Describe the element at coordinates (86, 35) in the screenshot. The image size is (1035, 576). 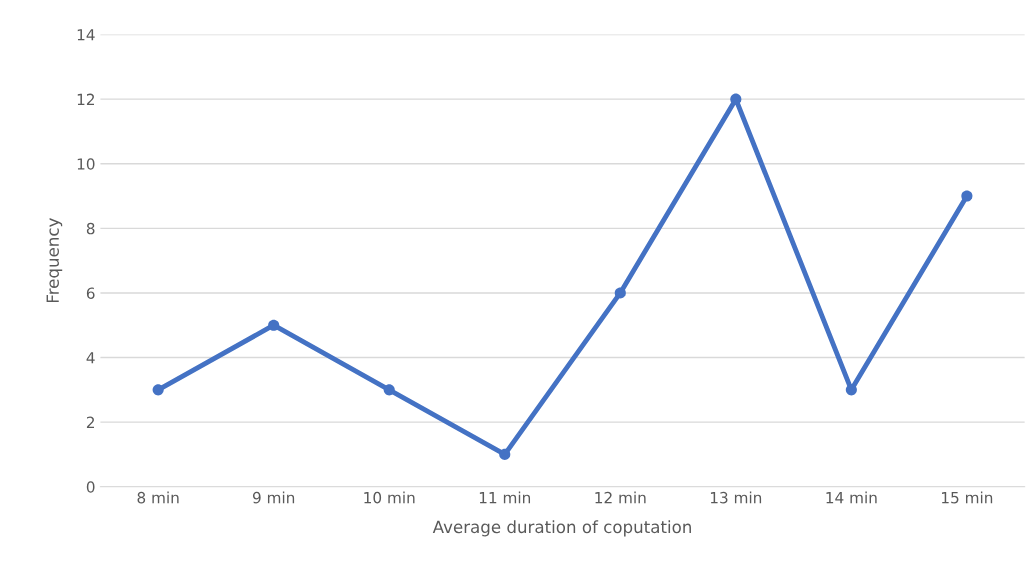
I see `y-tick-label: 14` at that location.